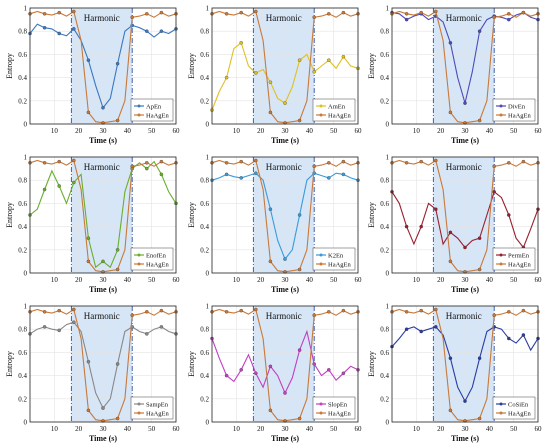  Describe the element at coordinates (518, 405) in the screenshot. I see `legend-entry: CoSiEn` at that location.